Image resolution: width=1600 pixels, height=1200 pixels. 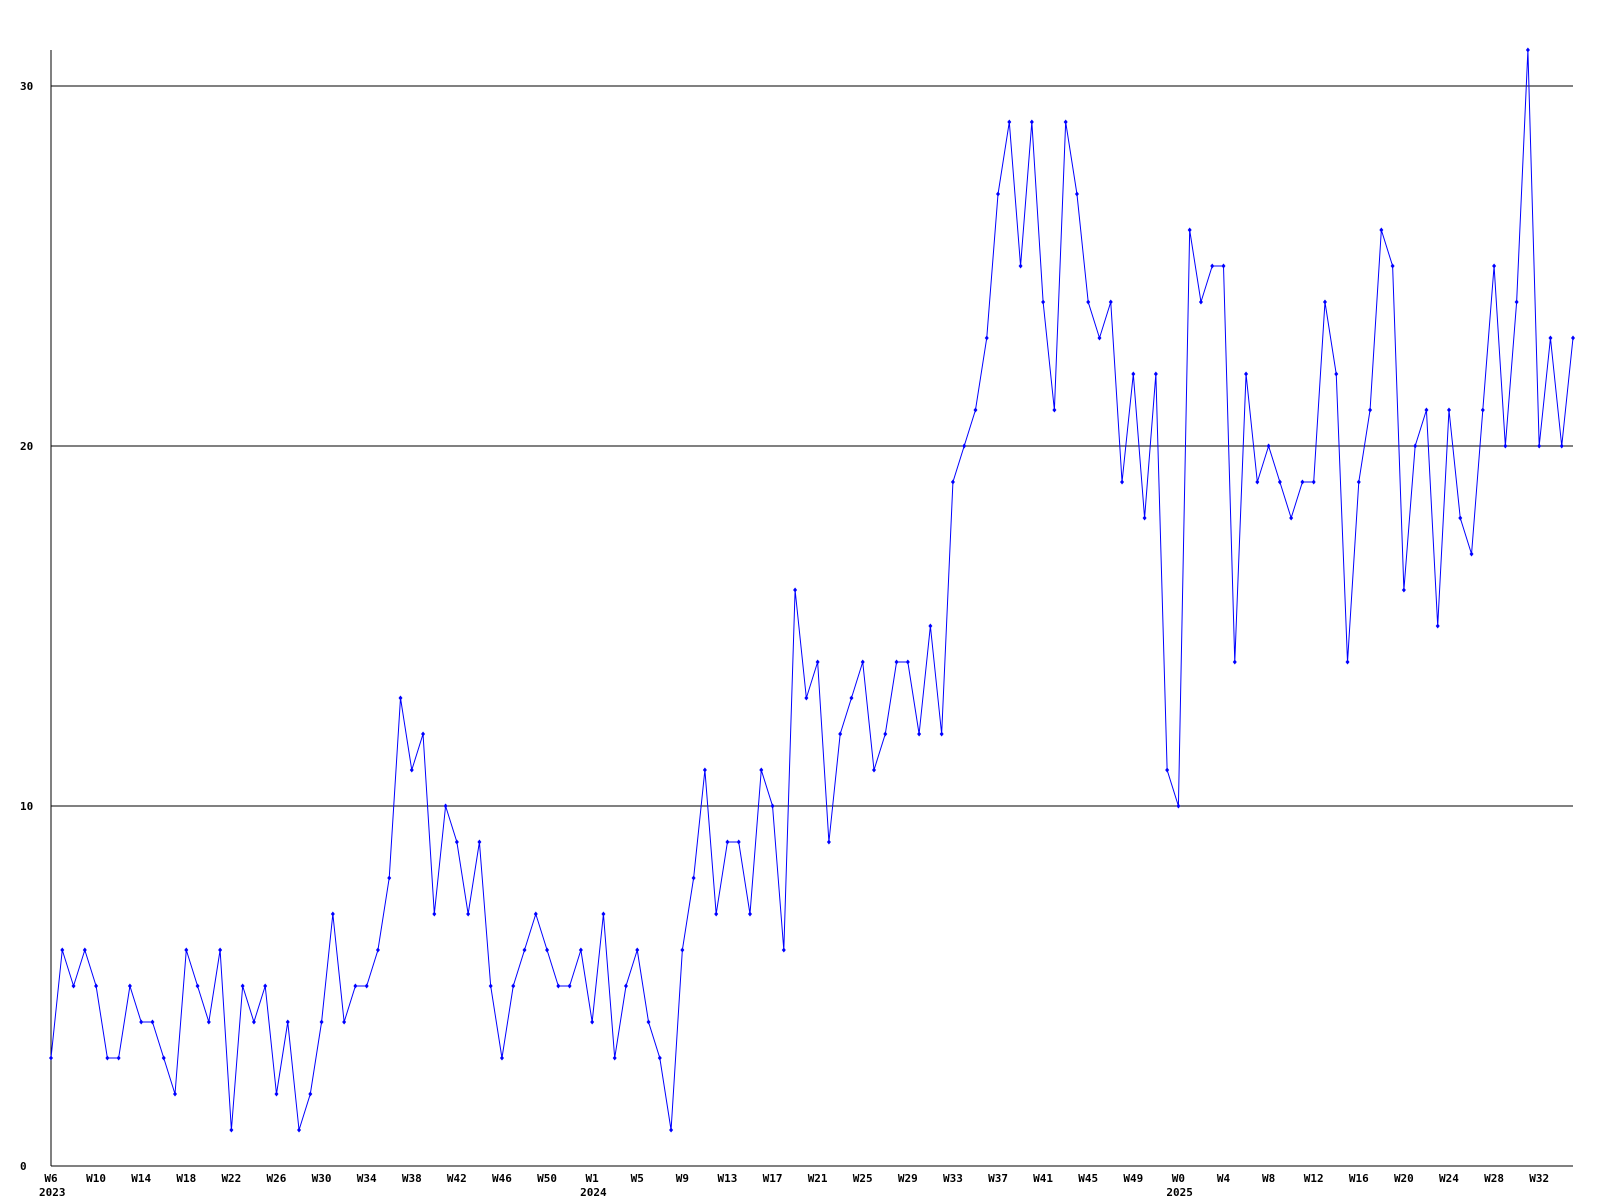 I want to click on x-tick-label: W45, so click(x=1088, y=1178).